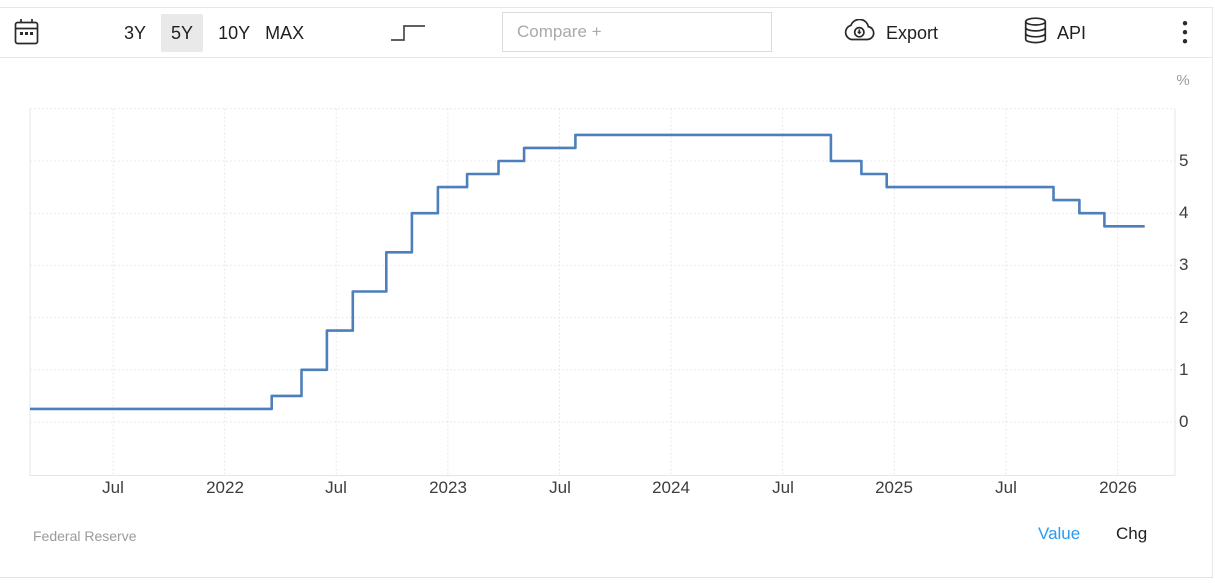 Image resolution: width=1215 pixels, height=583 pixels. Describe the element at coordinates (284, 33) in the screenshot. I see `range-button-max: MAX` at that location.